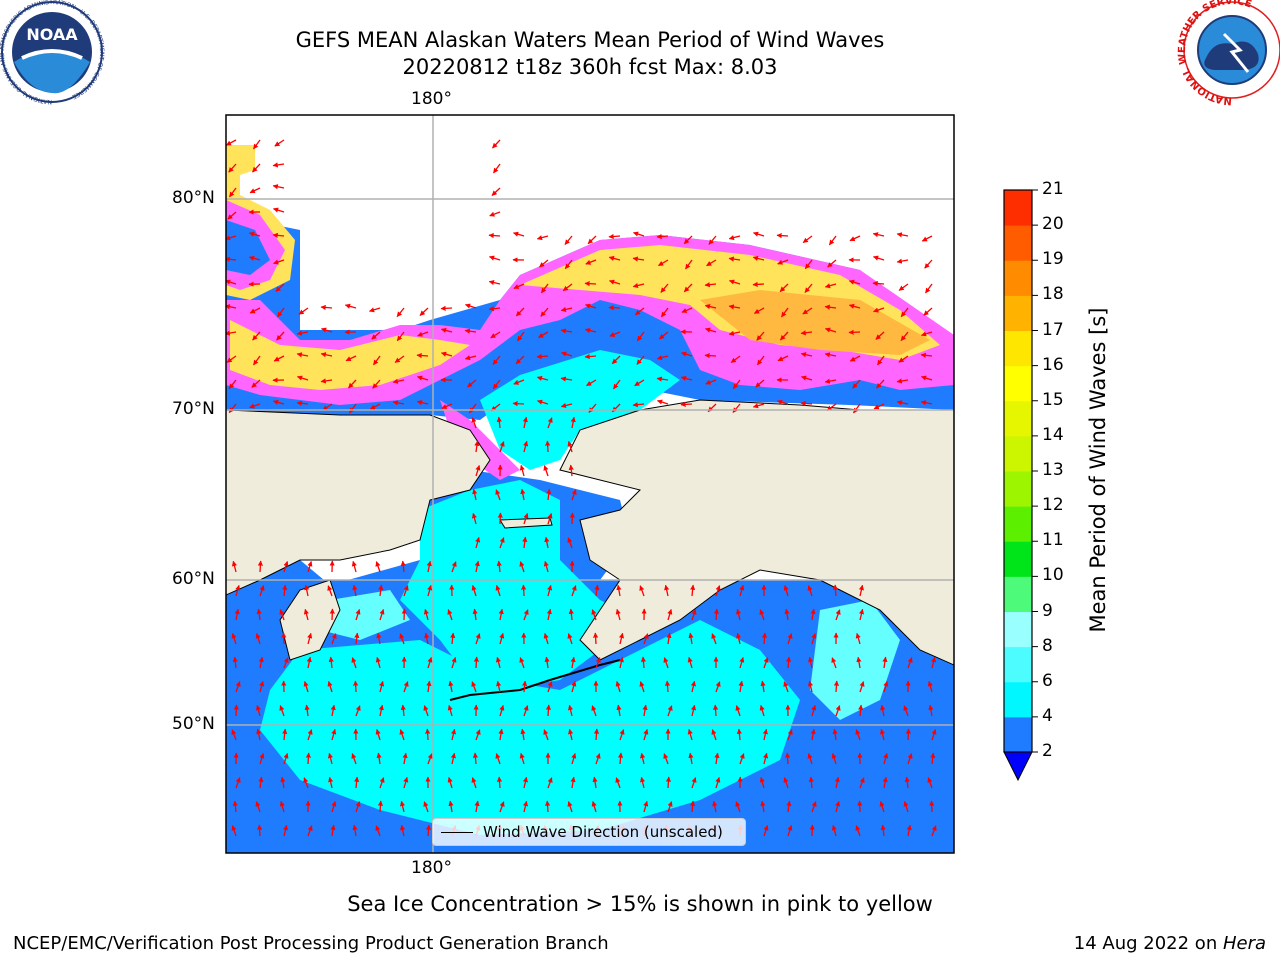 This screenshot has height=960, width=1280. I want to click on lat-label-70: 70°N, so click(193, 409).